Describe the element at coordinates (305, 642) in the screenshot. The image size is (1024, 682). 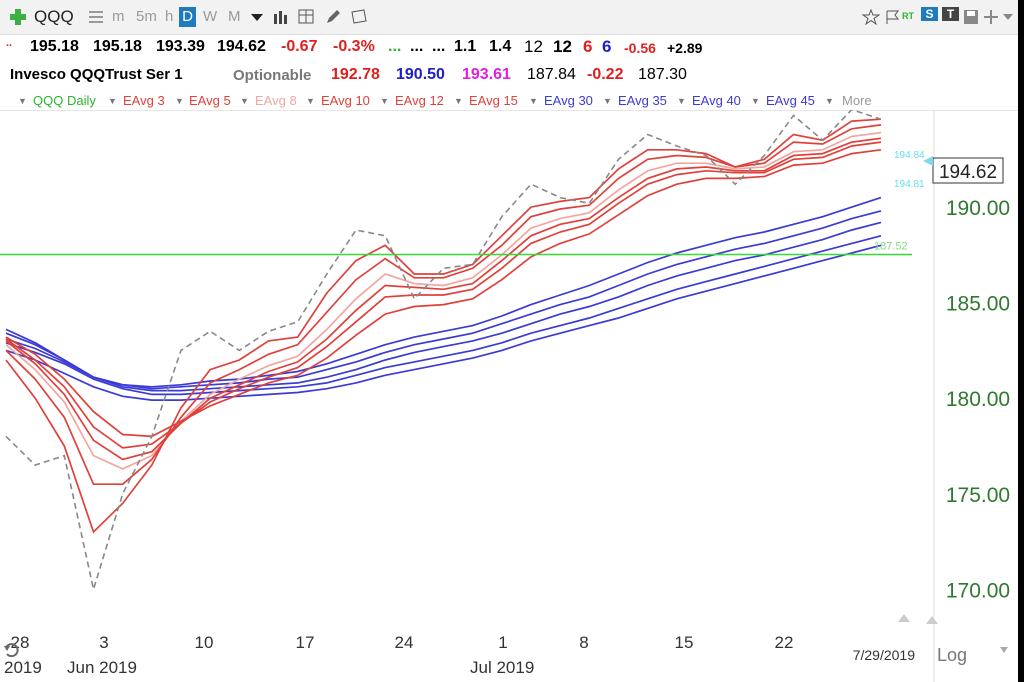
I see `x-tick-label: 17` at that location.